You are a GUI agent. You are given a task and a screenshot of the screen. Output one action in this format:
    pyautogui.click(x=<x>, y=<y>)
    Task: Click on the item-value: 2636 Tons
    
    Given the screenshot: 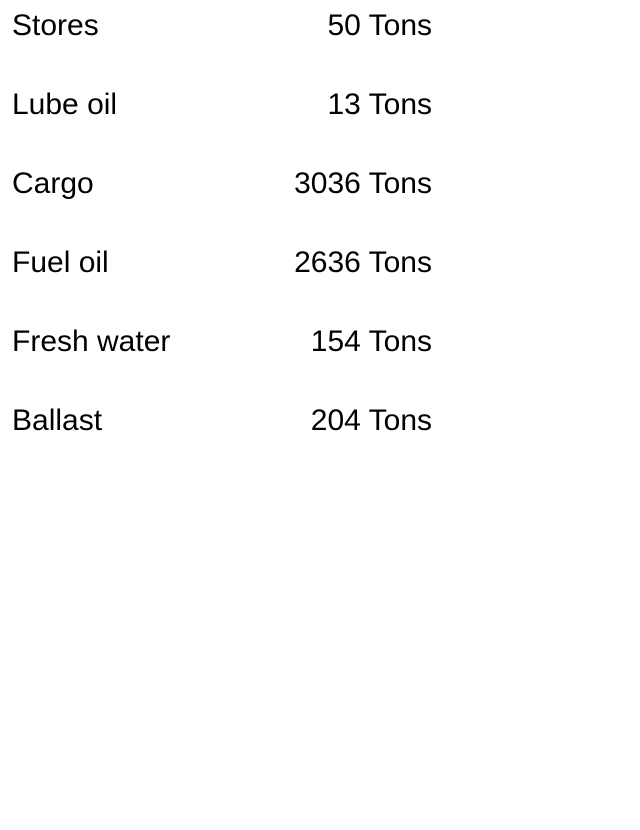 What is the action you would take?
    pyautogui.click(x=363, y=262)
    